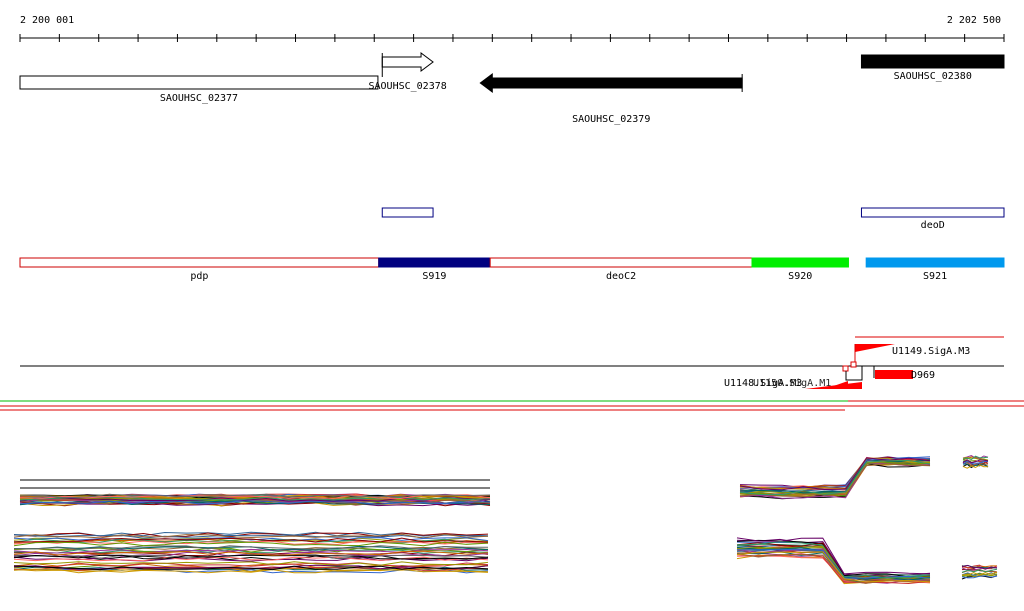 The image size is (1024, 611). What do you see at coordinates (931, 351) in the screenshot?
I see `feature-label-u1149: U1149.SigA.M3` at bounding box center [931, 351].